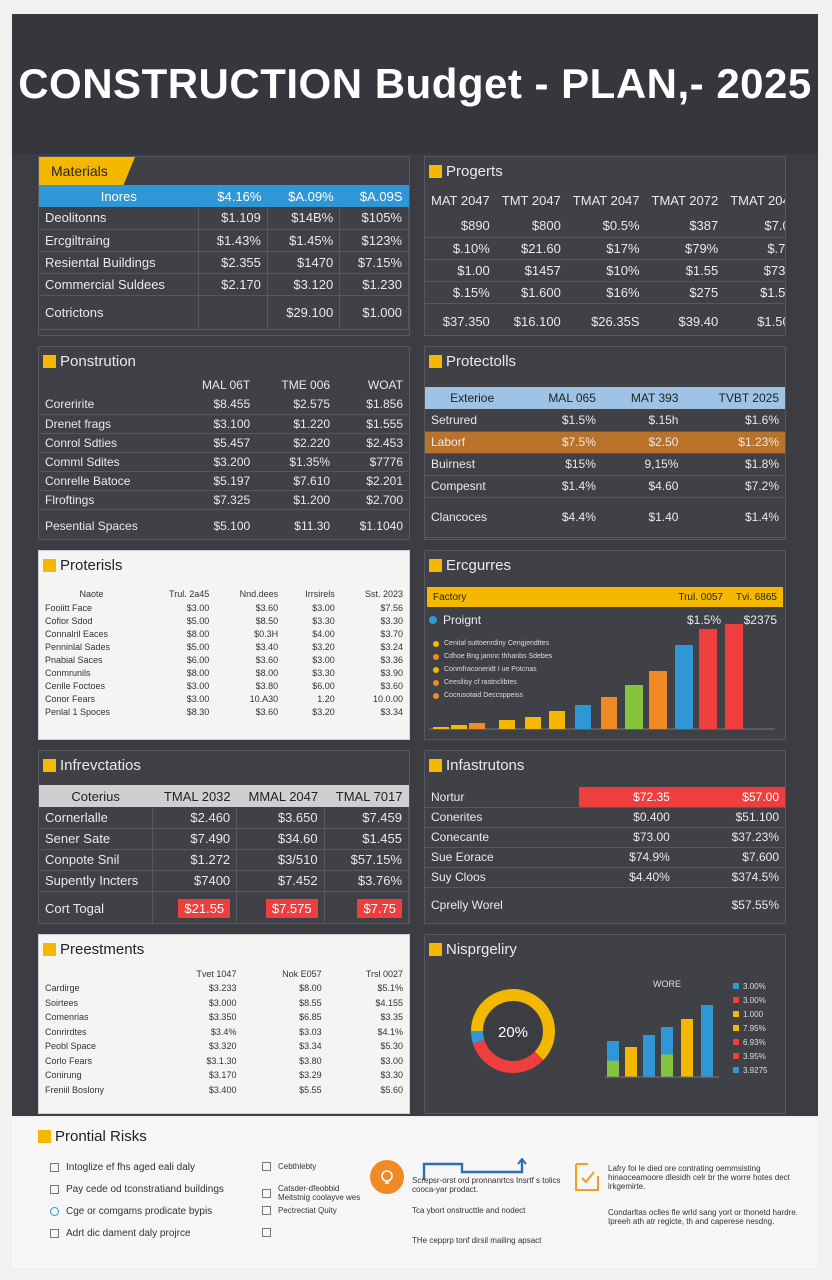 The image size is (832, 1280). Describe the element at coordinates (605, 442) in the screenshot. I see `table-row: Laborf $7.5% $2.50 $1.23%` at that location.